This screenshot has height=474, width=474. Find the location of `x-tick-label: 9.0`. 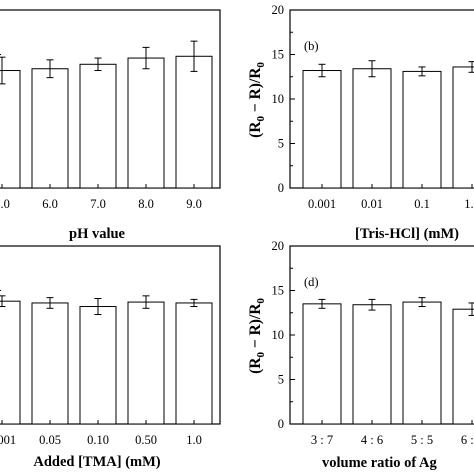

x-tick-label: 9.0 is located at coordinates (194, 204).